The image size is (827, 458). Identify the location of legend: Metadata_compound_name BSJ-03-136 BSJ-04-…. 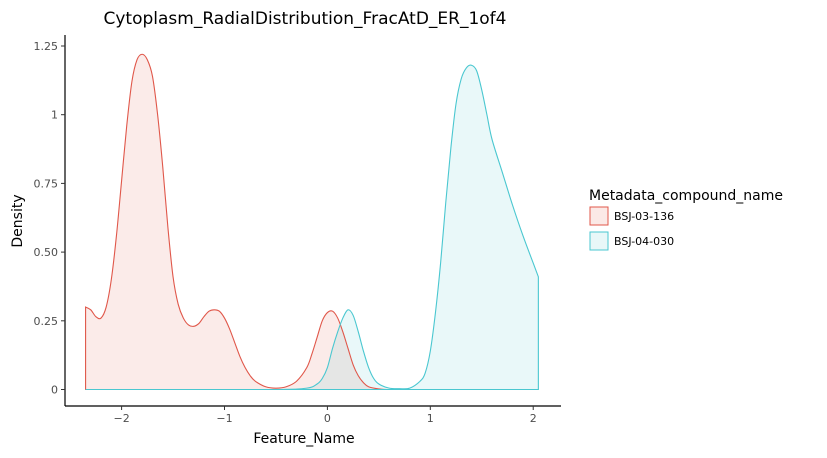
(686, 219).